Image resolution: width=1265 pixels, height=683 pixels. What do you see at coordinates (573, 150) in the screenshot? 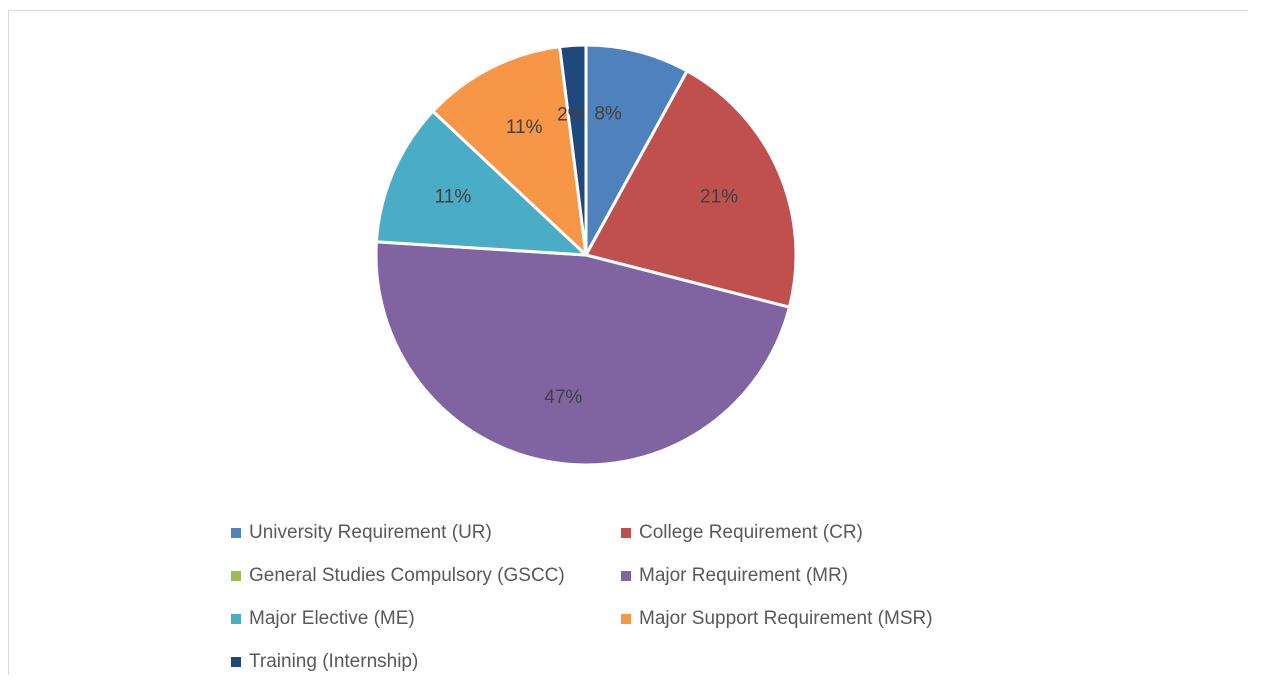
I see `pie-slice-training-internship` at bounding box center [573, 150].